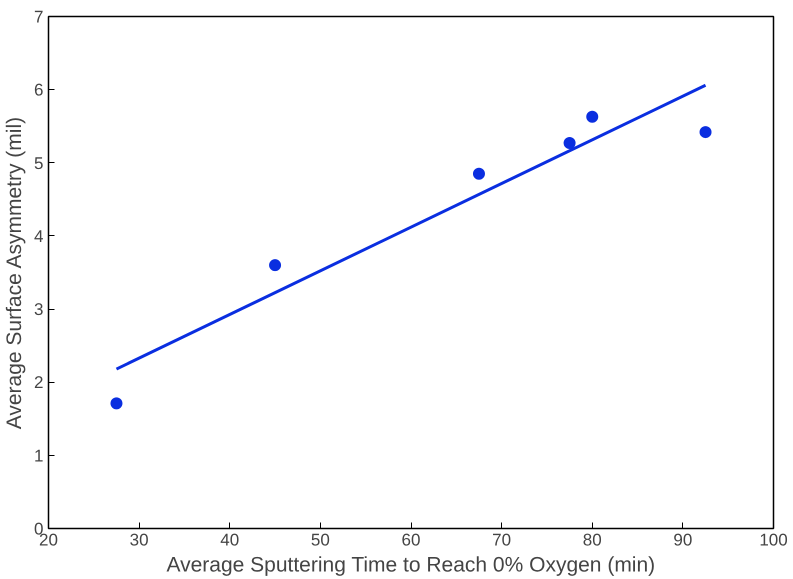 This screenshot has width=793, height=579. What do you see at coordinates (502, 540) in the screenshot?
I see `x-tick-label: 70` at bounding box center [502, 540].